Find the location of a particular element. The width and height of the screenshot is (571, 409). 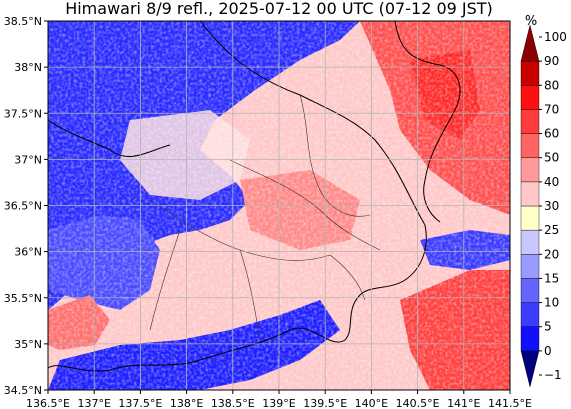

lat-tick-label: 37.5°N is located at coordinates (23, 113).